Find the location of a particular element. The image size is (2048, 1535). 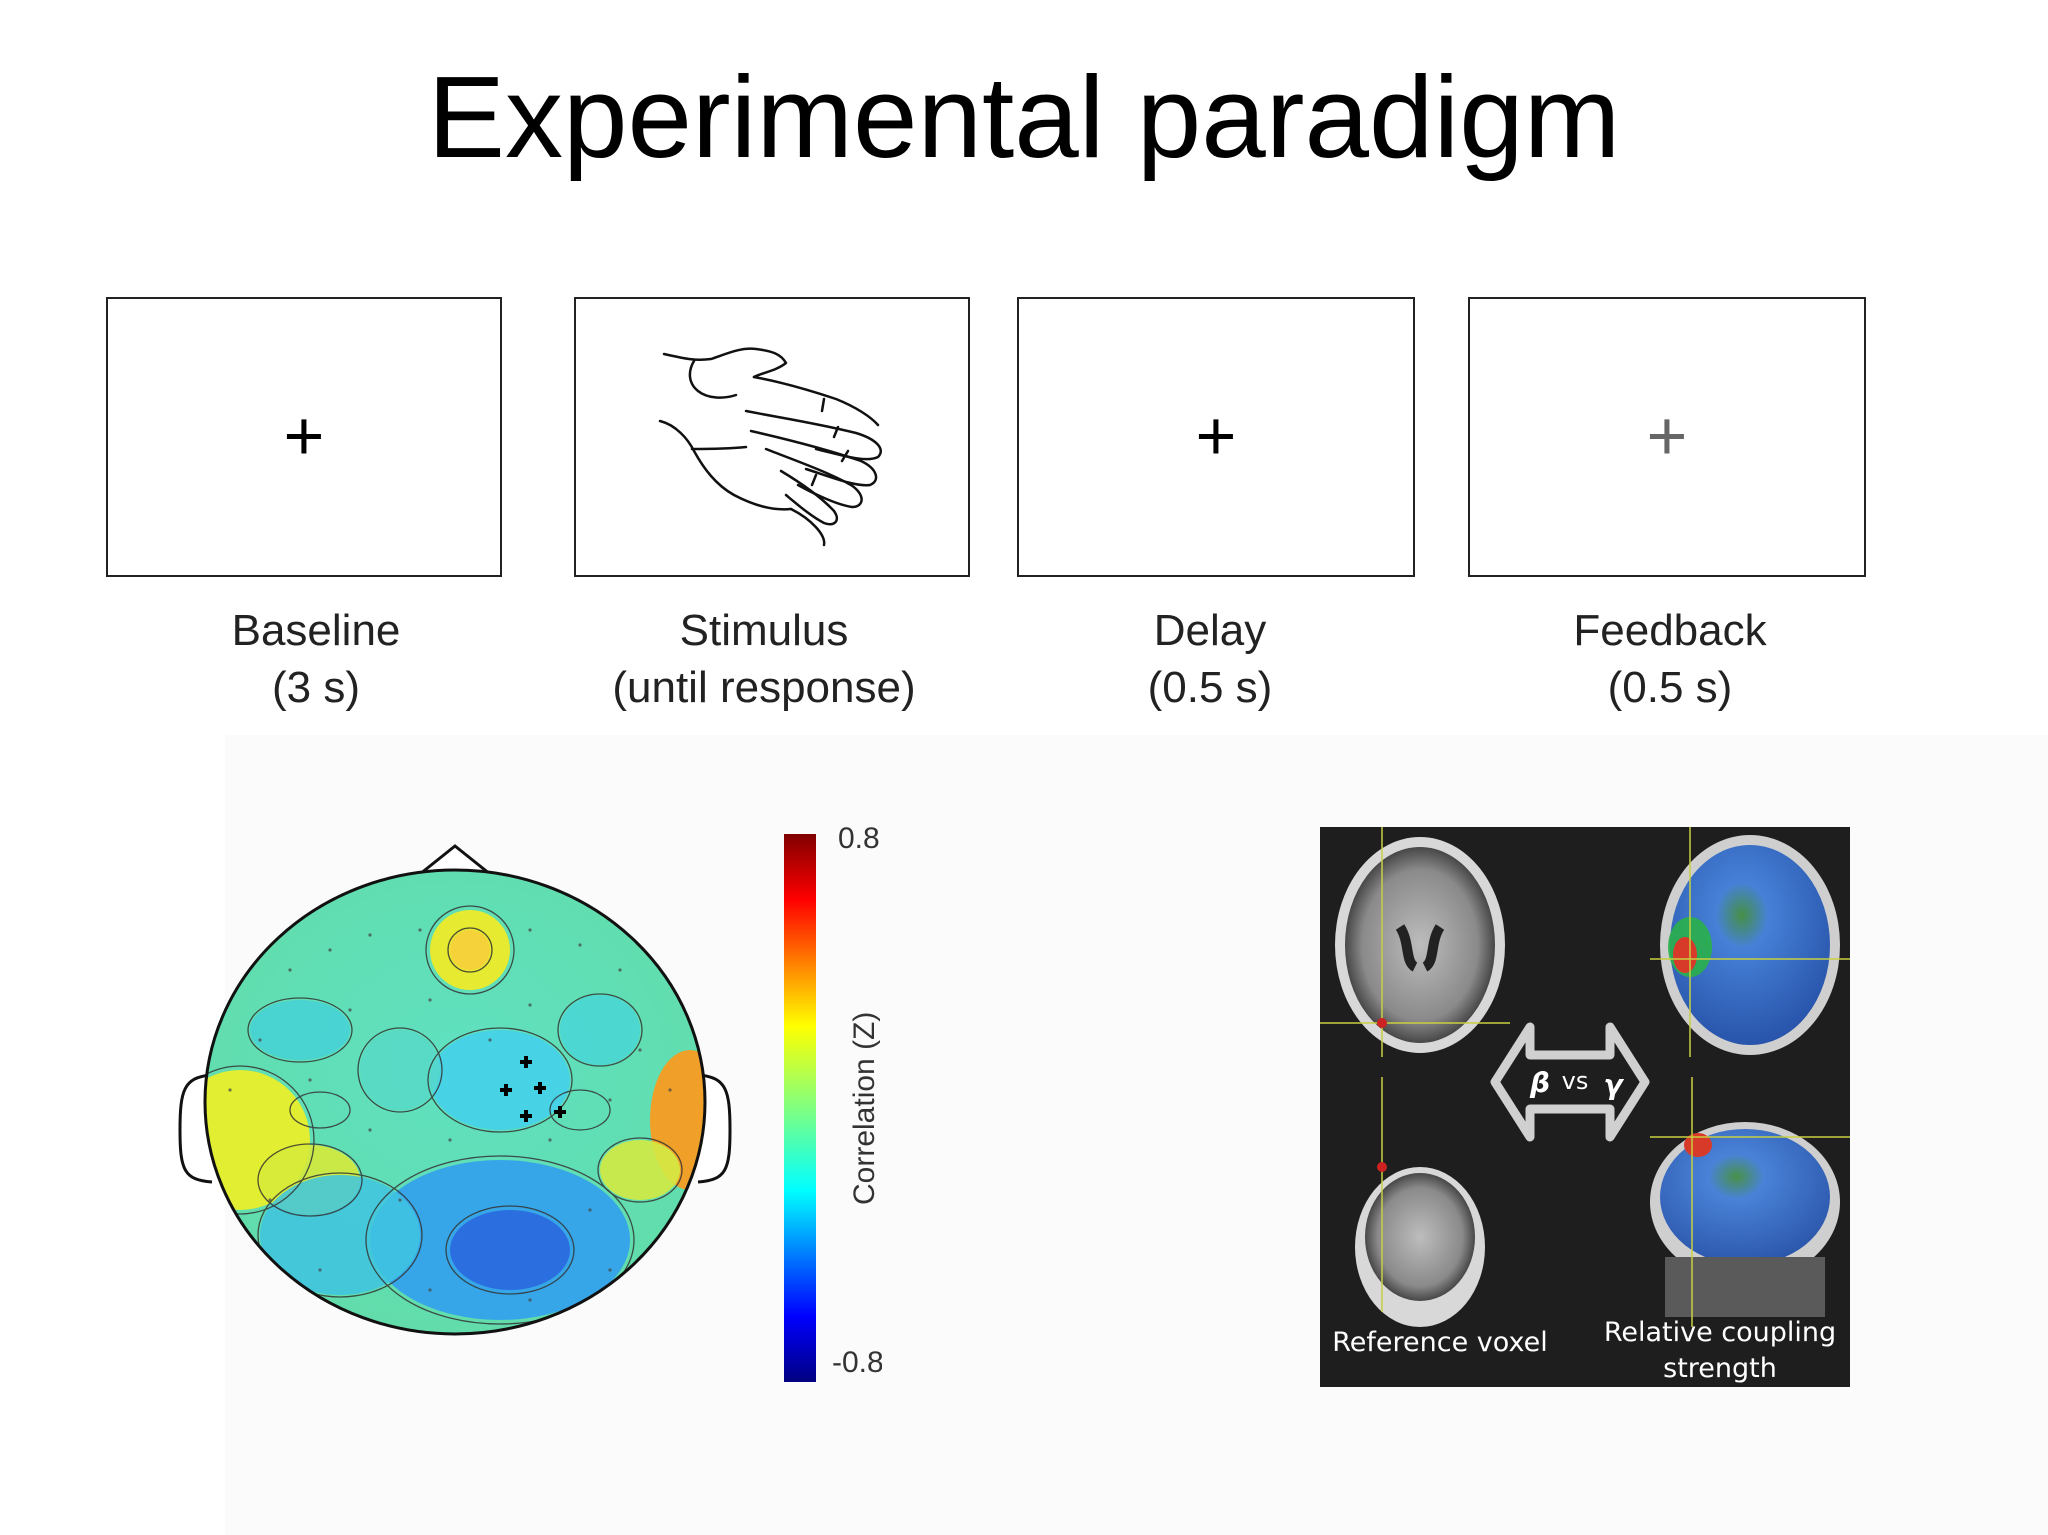

stimulus-caption: Stimulus (until response) is located at coordinates (764, 659).